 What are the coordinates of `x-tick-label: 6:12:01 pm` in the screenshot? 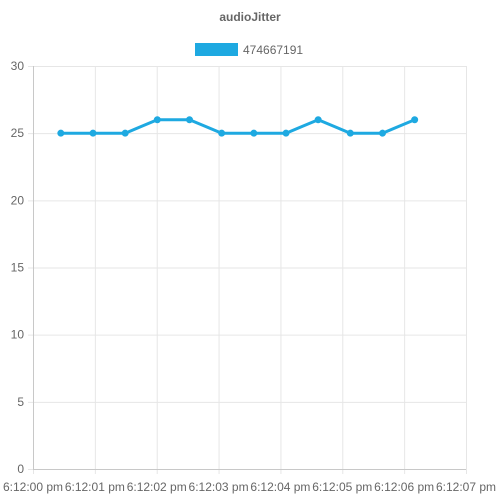 It's located at (95, 487).